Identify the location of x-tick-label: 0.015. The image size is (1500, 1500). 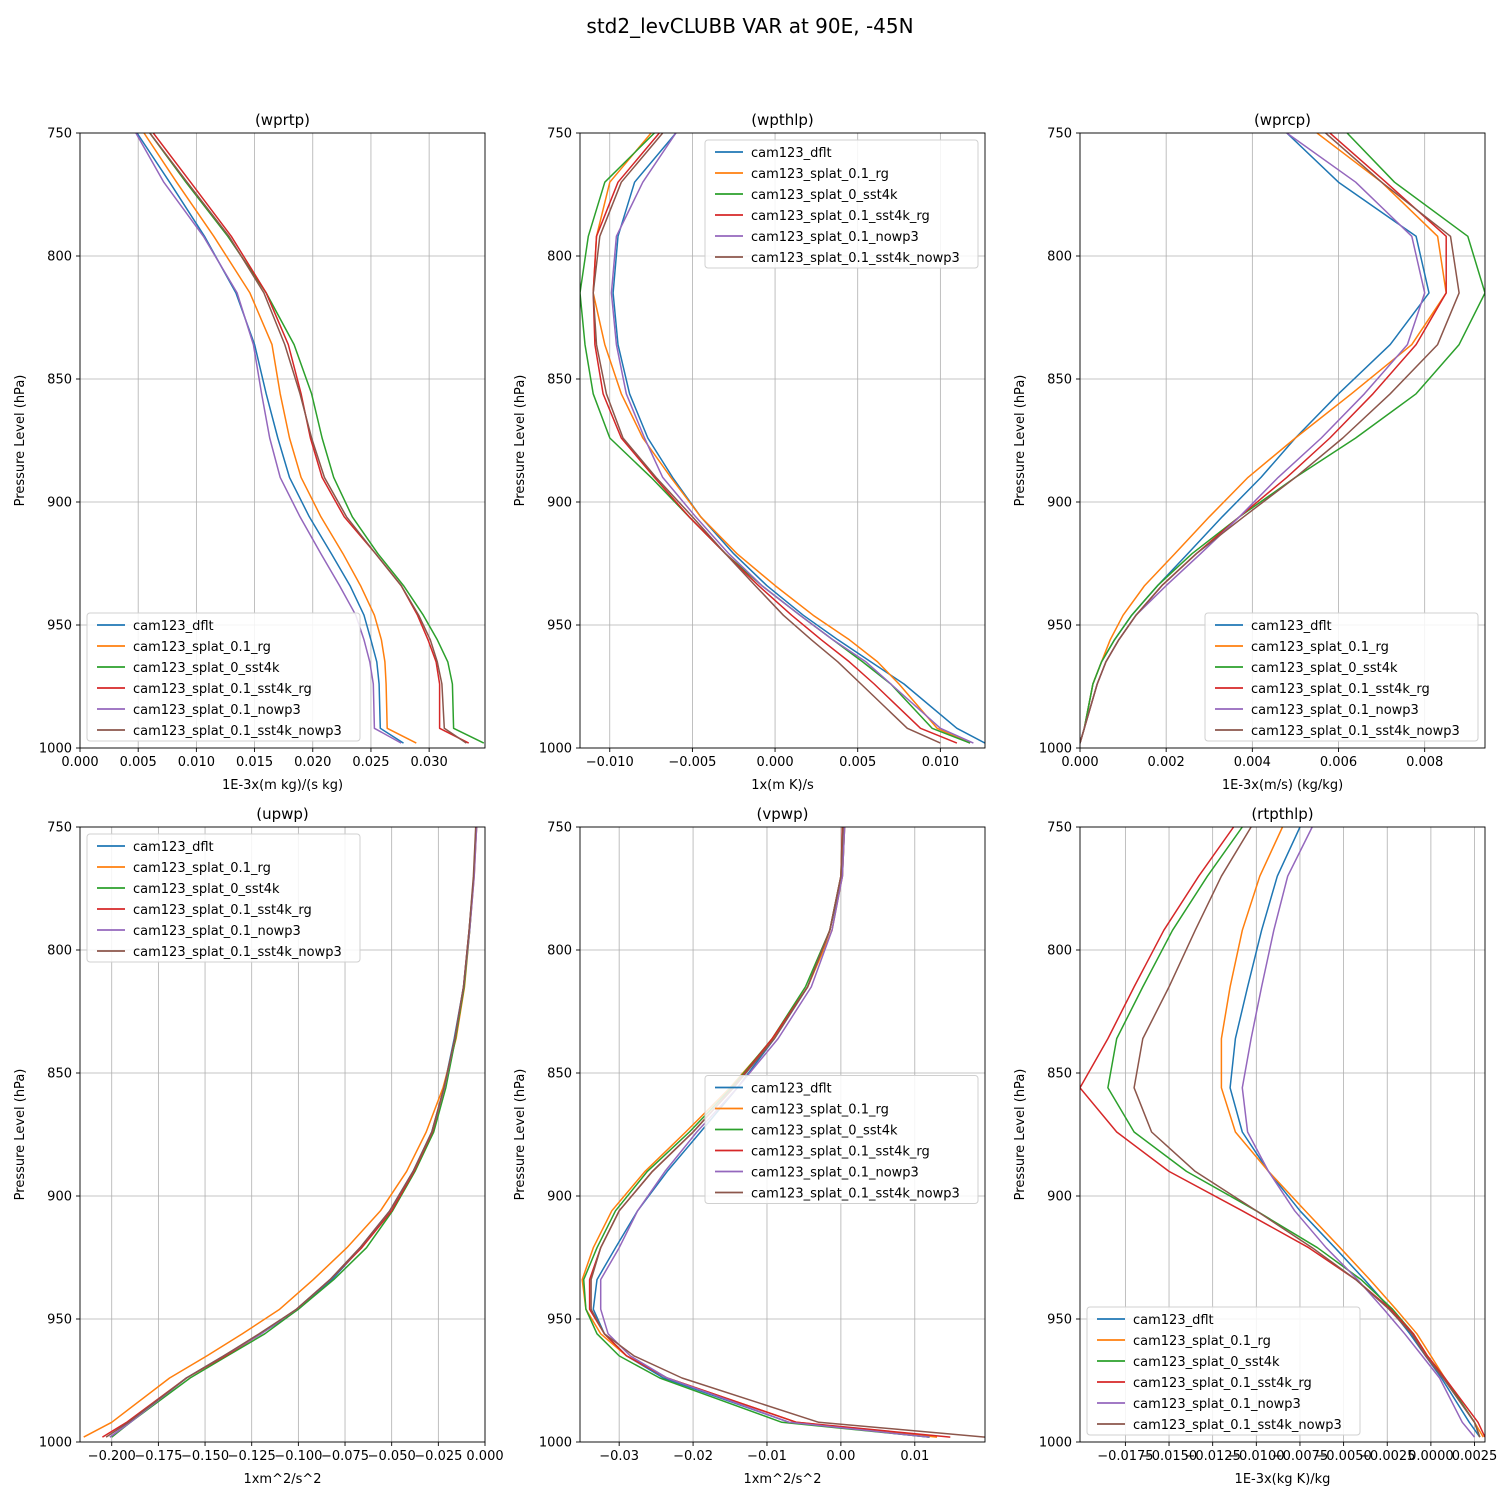
(254, 762).